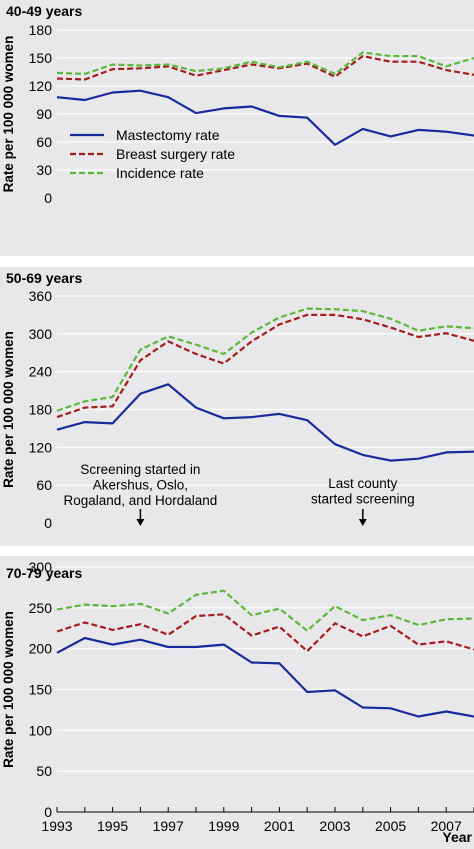 The width and height of the screenshot is (474, 849). What do you see at coordinates (41, 608) in the screenshot?
I see `y-tick-label: 250` at bounding box center [41, 608].